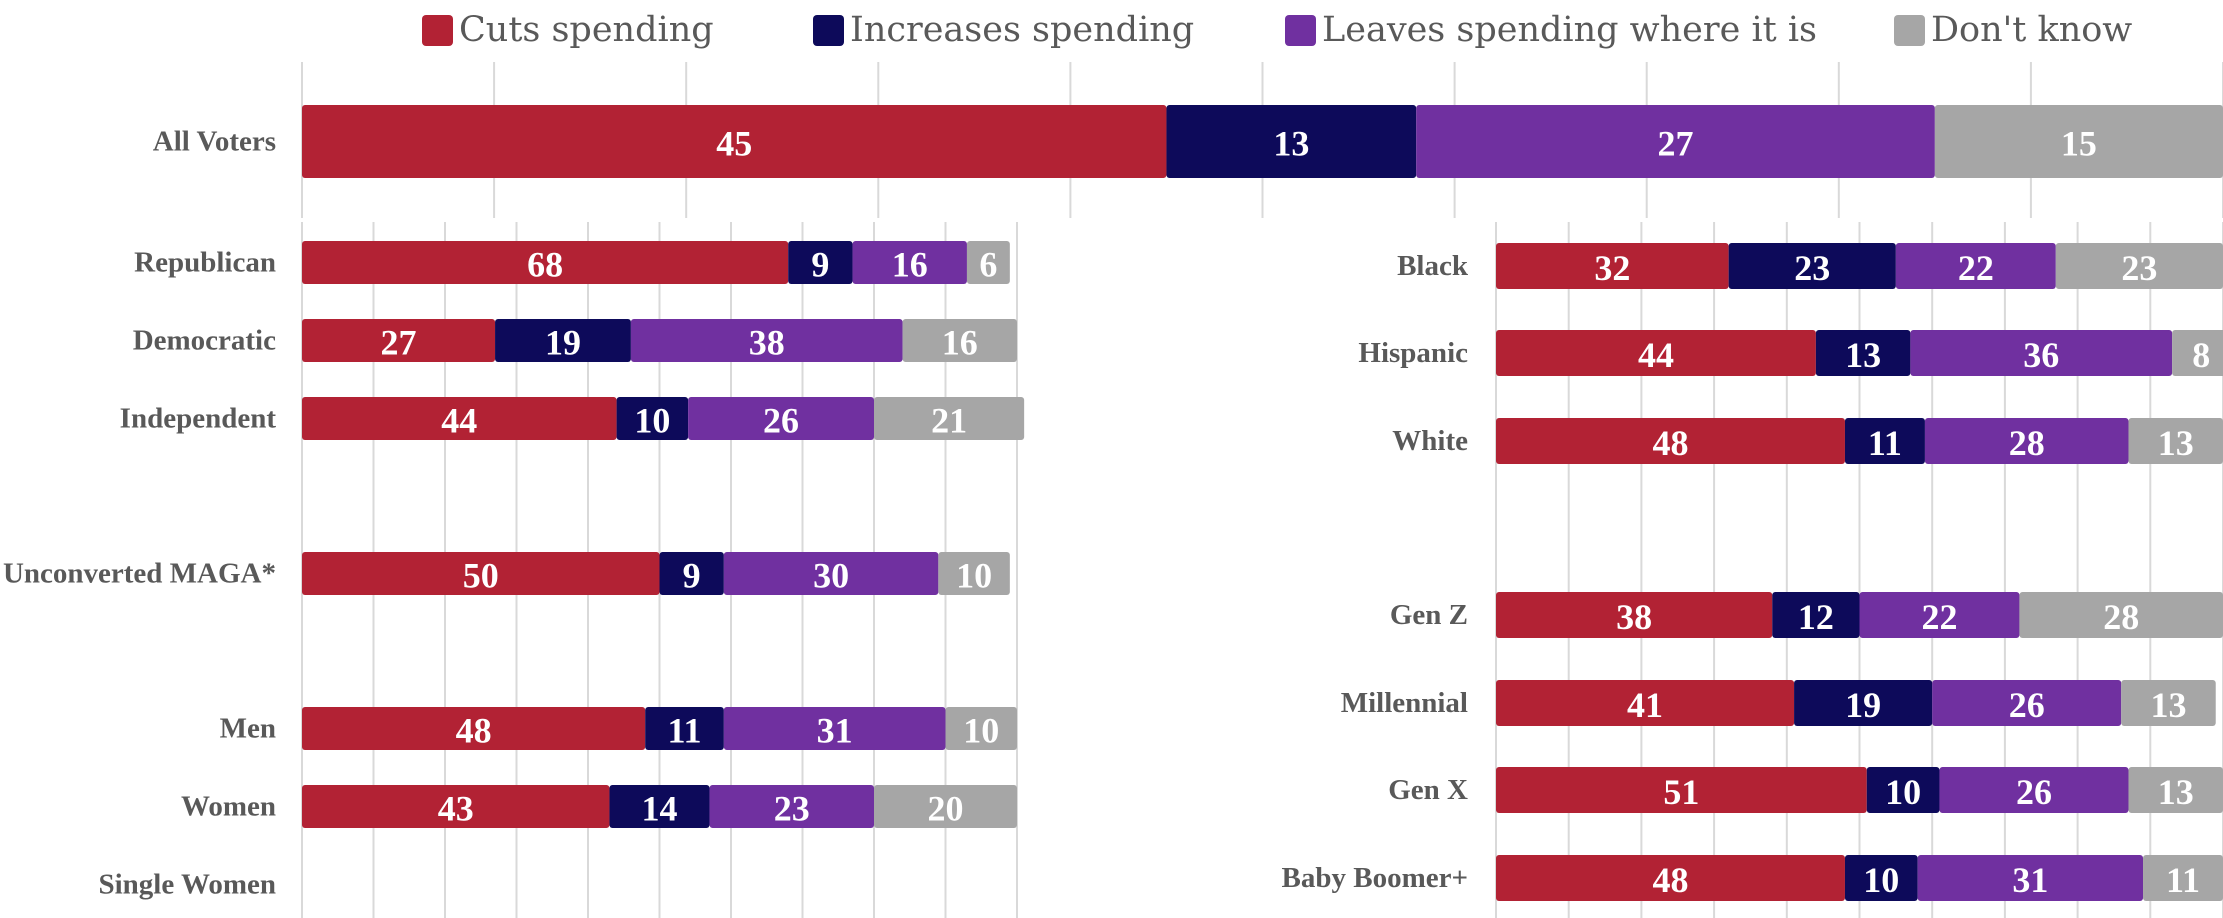 The height and width of the screenshot is (918, 2223). I want to click on data-label: 8, so click(2201, 355).